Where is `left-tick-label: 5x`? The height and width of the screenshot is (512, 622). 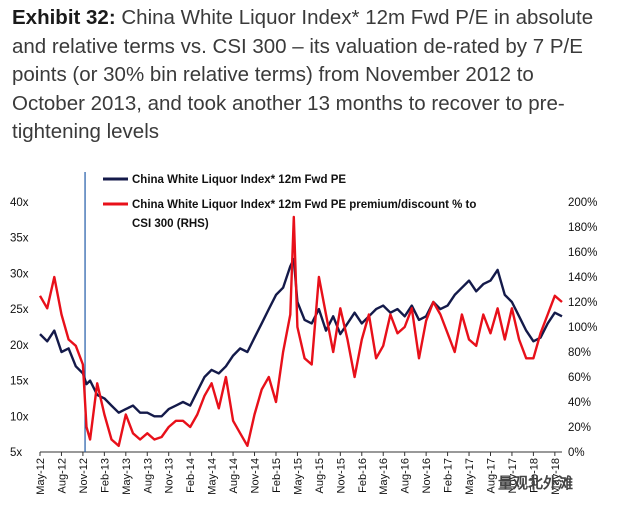 left-tick-label: 5x is located at coordinates (16, 453).